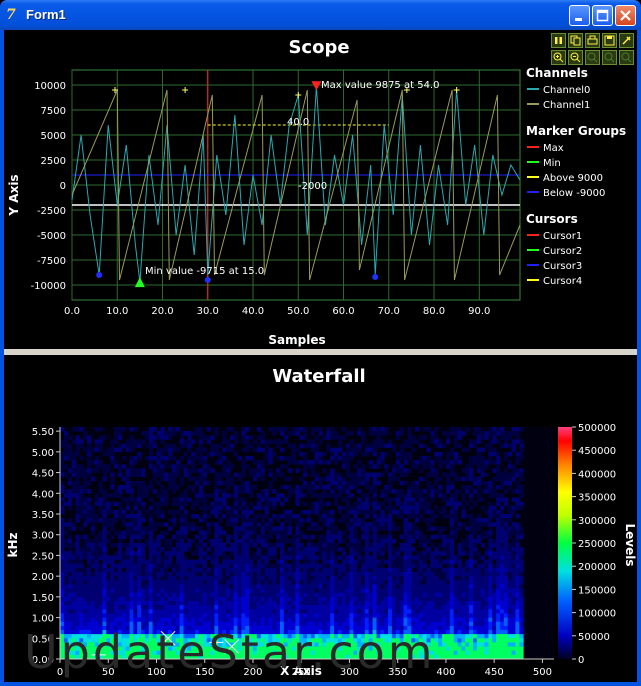  What do you see at coordinates (625, 15) in the screenshot?
I see `close-button` at bounding box center [625, 15].